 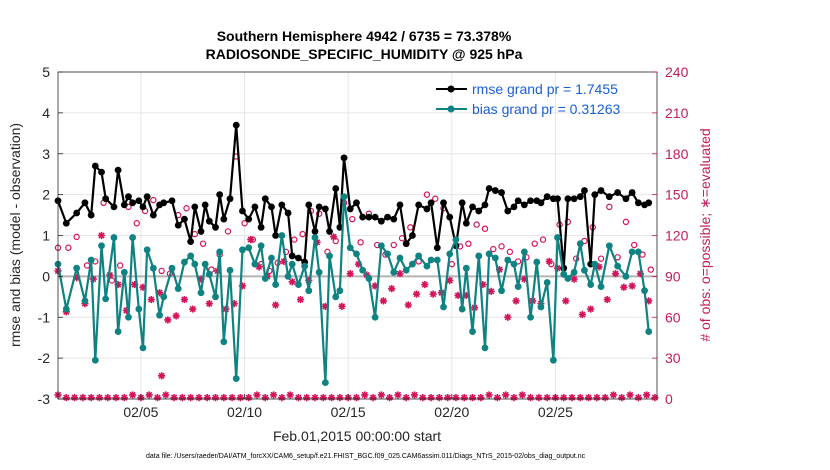 What do you see at coordinates (546, 109) in the screenshot?
I see `legend-bias-label: bias grand pr = 0.31263` at bounding box center [546, 109].